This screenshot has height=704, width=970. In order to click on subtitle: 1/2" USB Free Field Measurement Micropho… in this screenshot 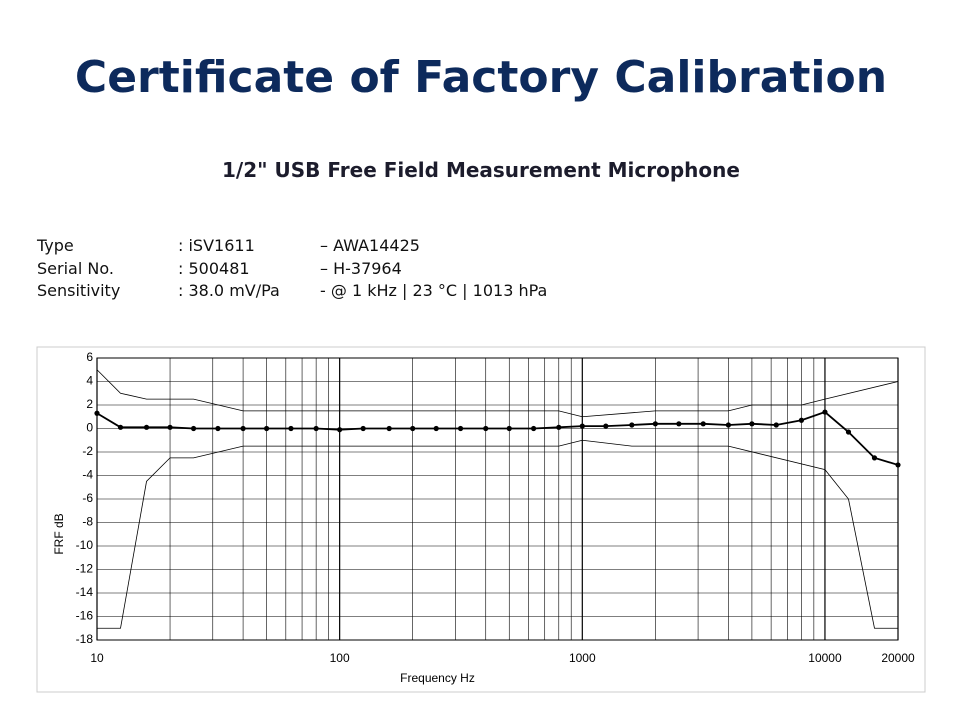, I will do `click(481, 170)`.